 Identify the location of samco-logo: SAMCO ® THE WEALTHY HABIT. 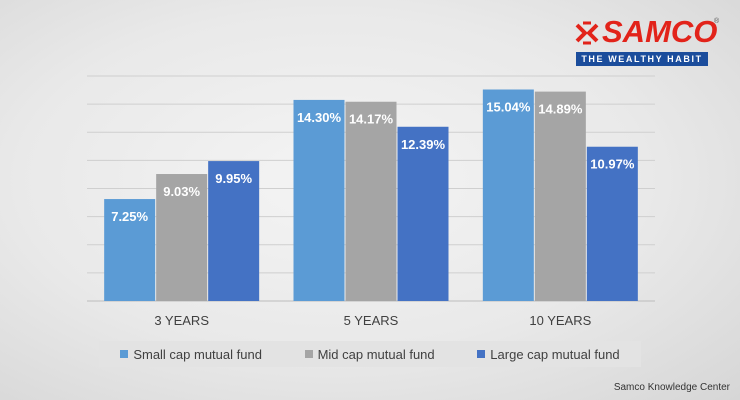
(649, 42).